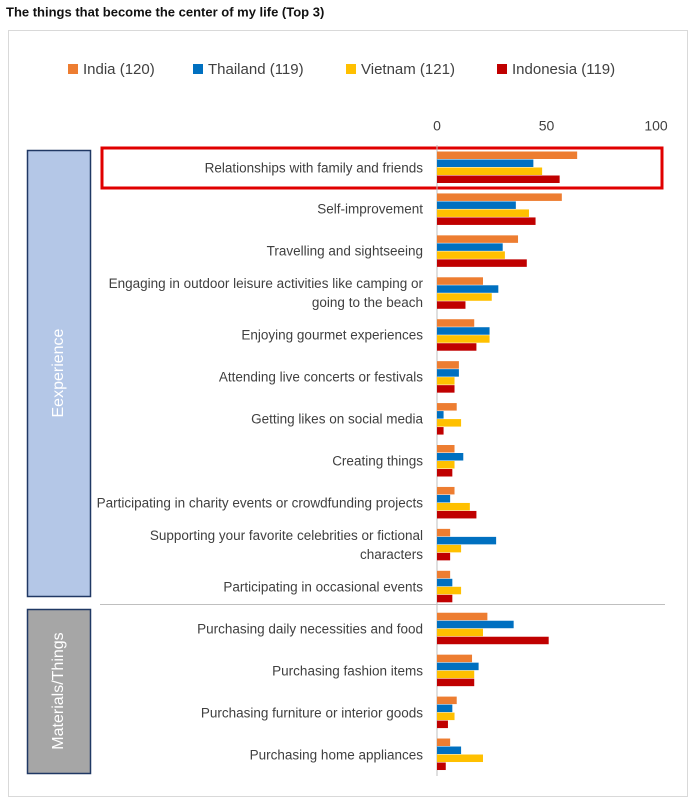 Image resolution: width=691 pixels, height=806 pixels. Describe the element at coordinates (547, 126) in the screenshot. I see `x-tick-label: 50` at that location.